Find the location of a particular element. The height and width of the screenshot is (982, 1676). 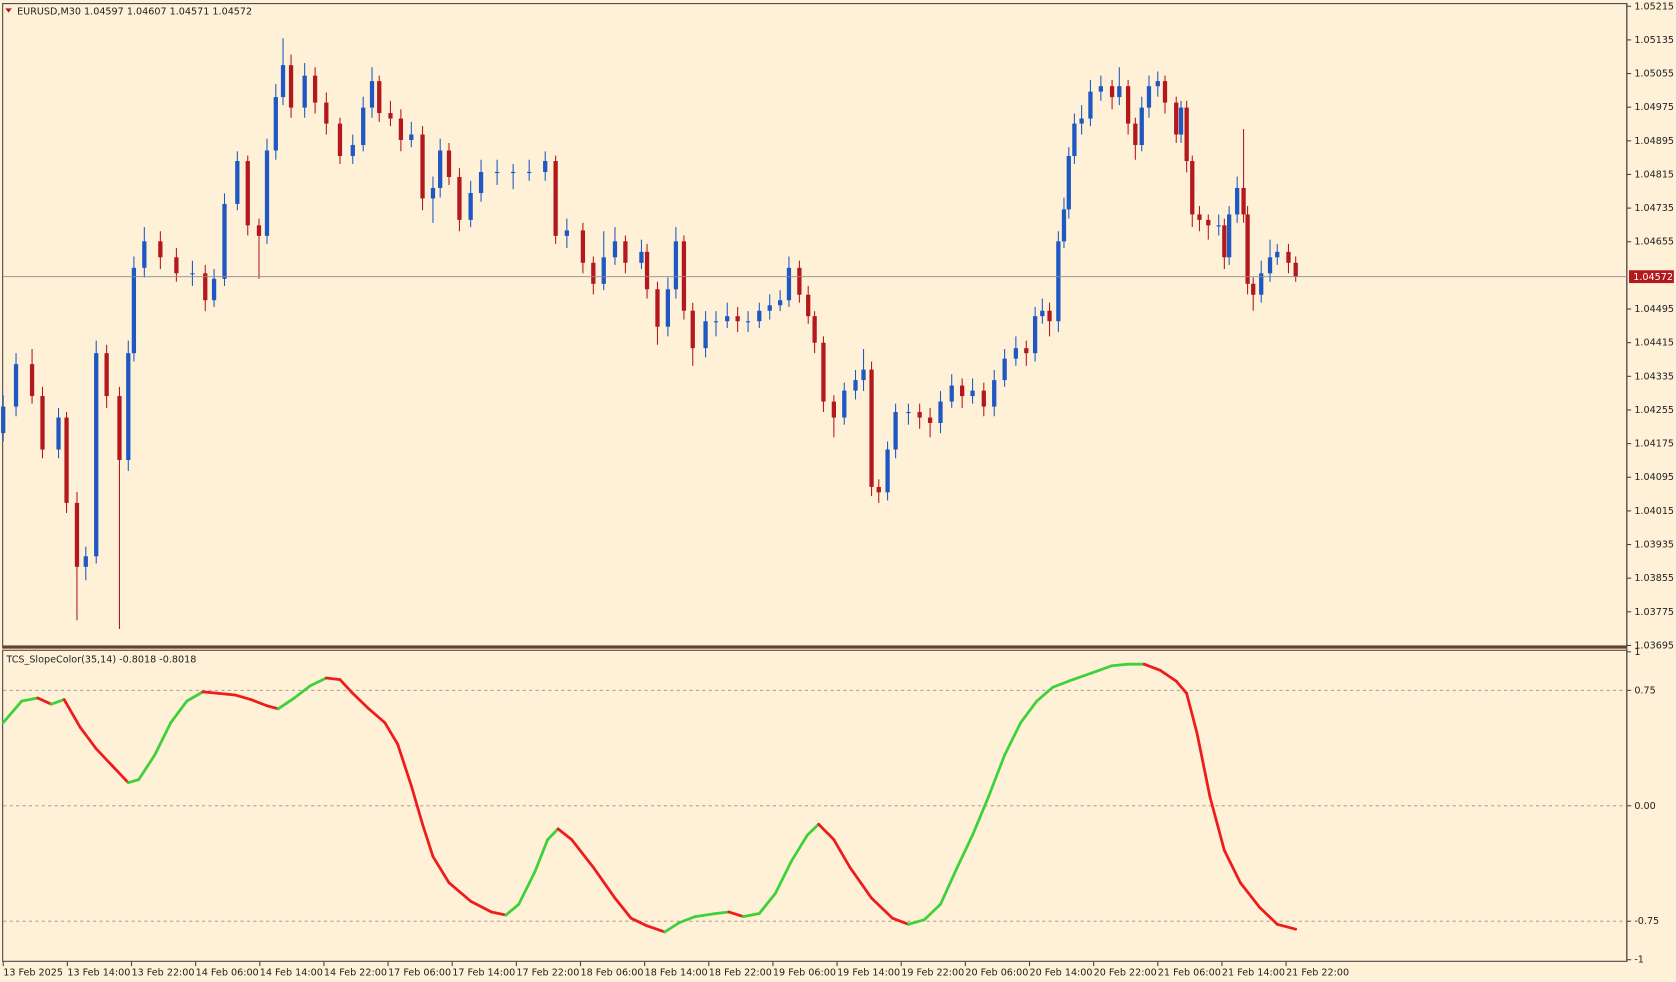

y-tick-label: 0.75 is located at coordinates (1644, 690).